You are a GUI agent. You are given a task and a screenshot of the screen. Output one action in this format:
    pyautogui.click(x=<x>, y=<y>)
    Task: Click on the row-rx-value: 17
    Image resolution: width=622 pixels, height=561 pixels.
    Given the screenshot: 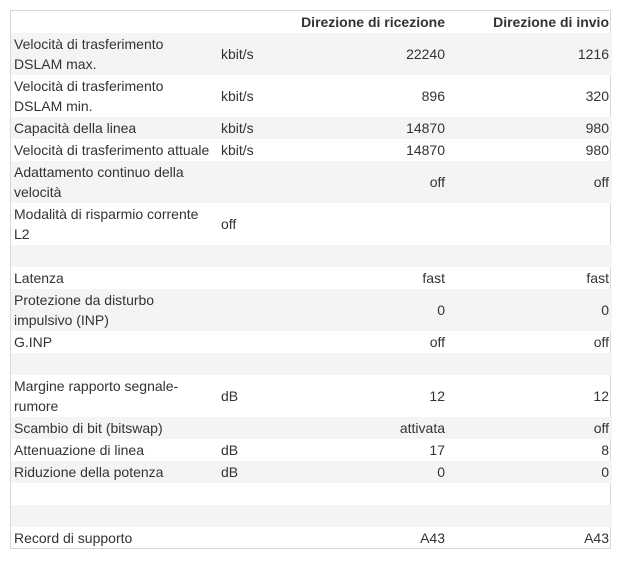 What is the action you would take?
    pyautogui.click(x=437, y=450)
    